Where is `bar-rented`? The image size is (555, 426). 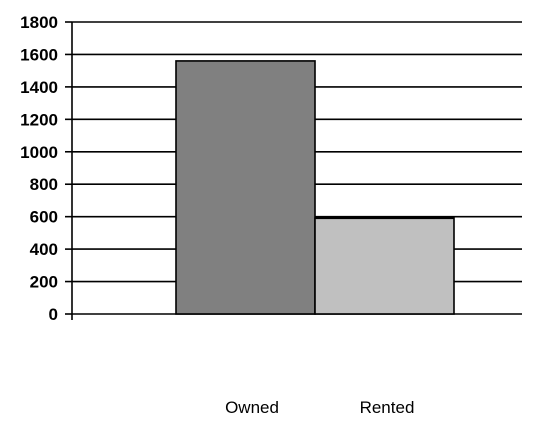 bar-rented is located at coordinates (384, 266).